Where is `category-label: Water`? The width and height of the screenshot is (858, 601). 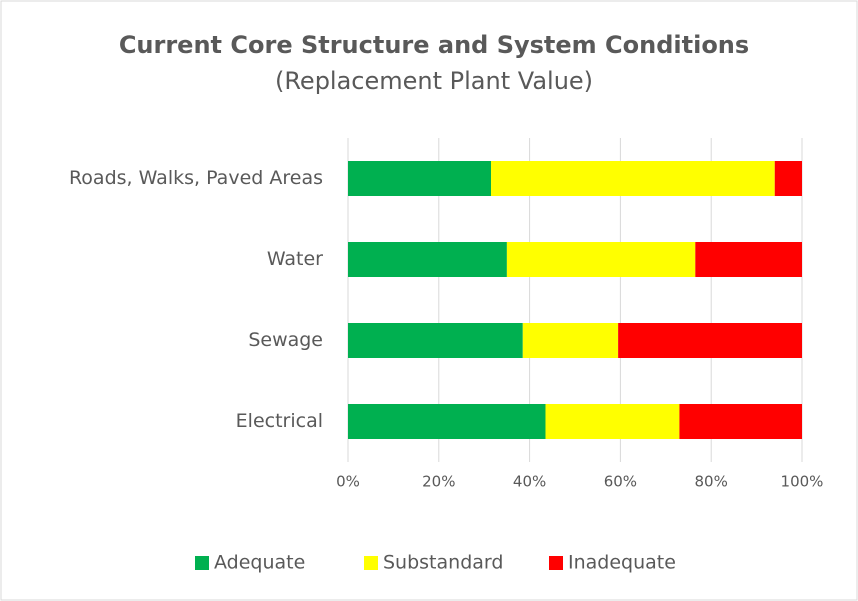
category-label: Water is located at coordinates (295, 259).